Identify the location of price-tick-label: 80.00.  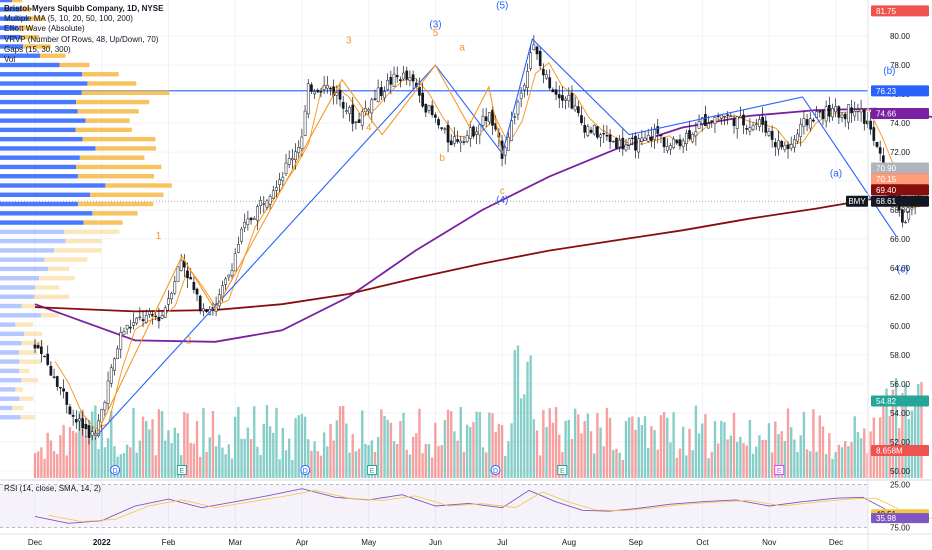
(900, 36).